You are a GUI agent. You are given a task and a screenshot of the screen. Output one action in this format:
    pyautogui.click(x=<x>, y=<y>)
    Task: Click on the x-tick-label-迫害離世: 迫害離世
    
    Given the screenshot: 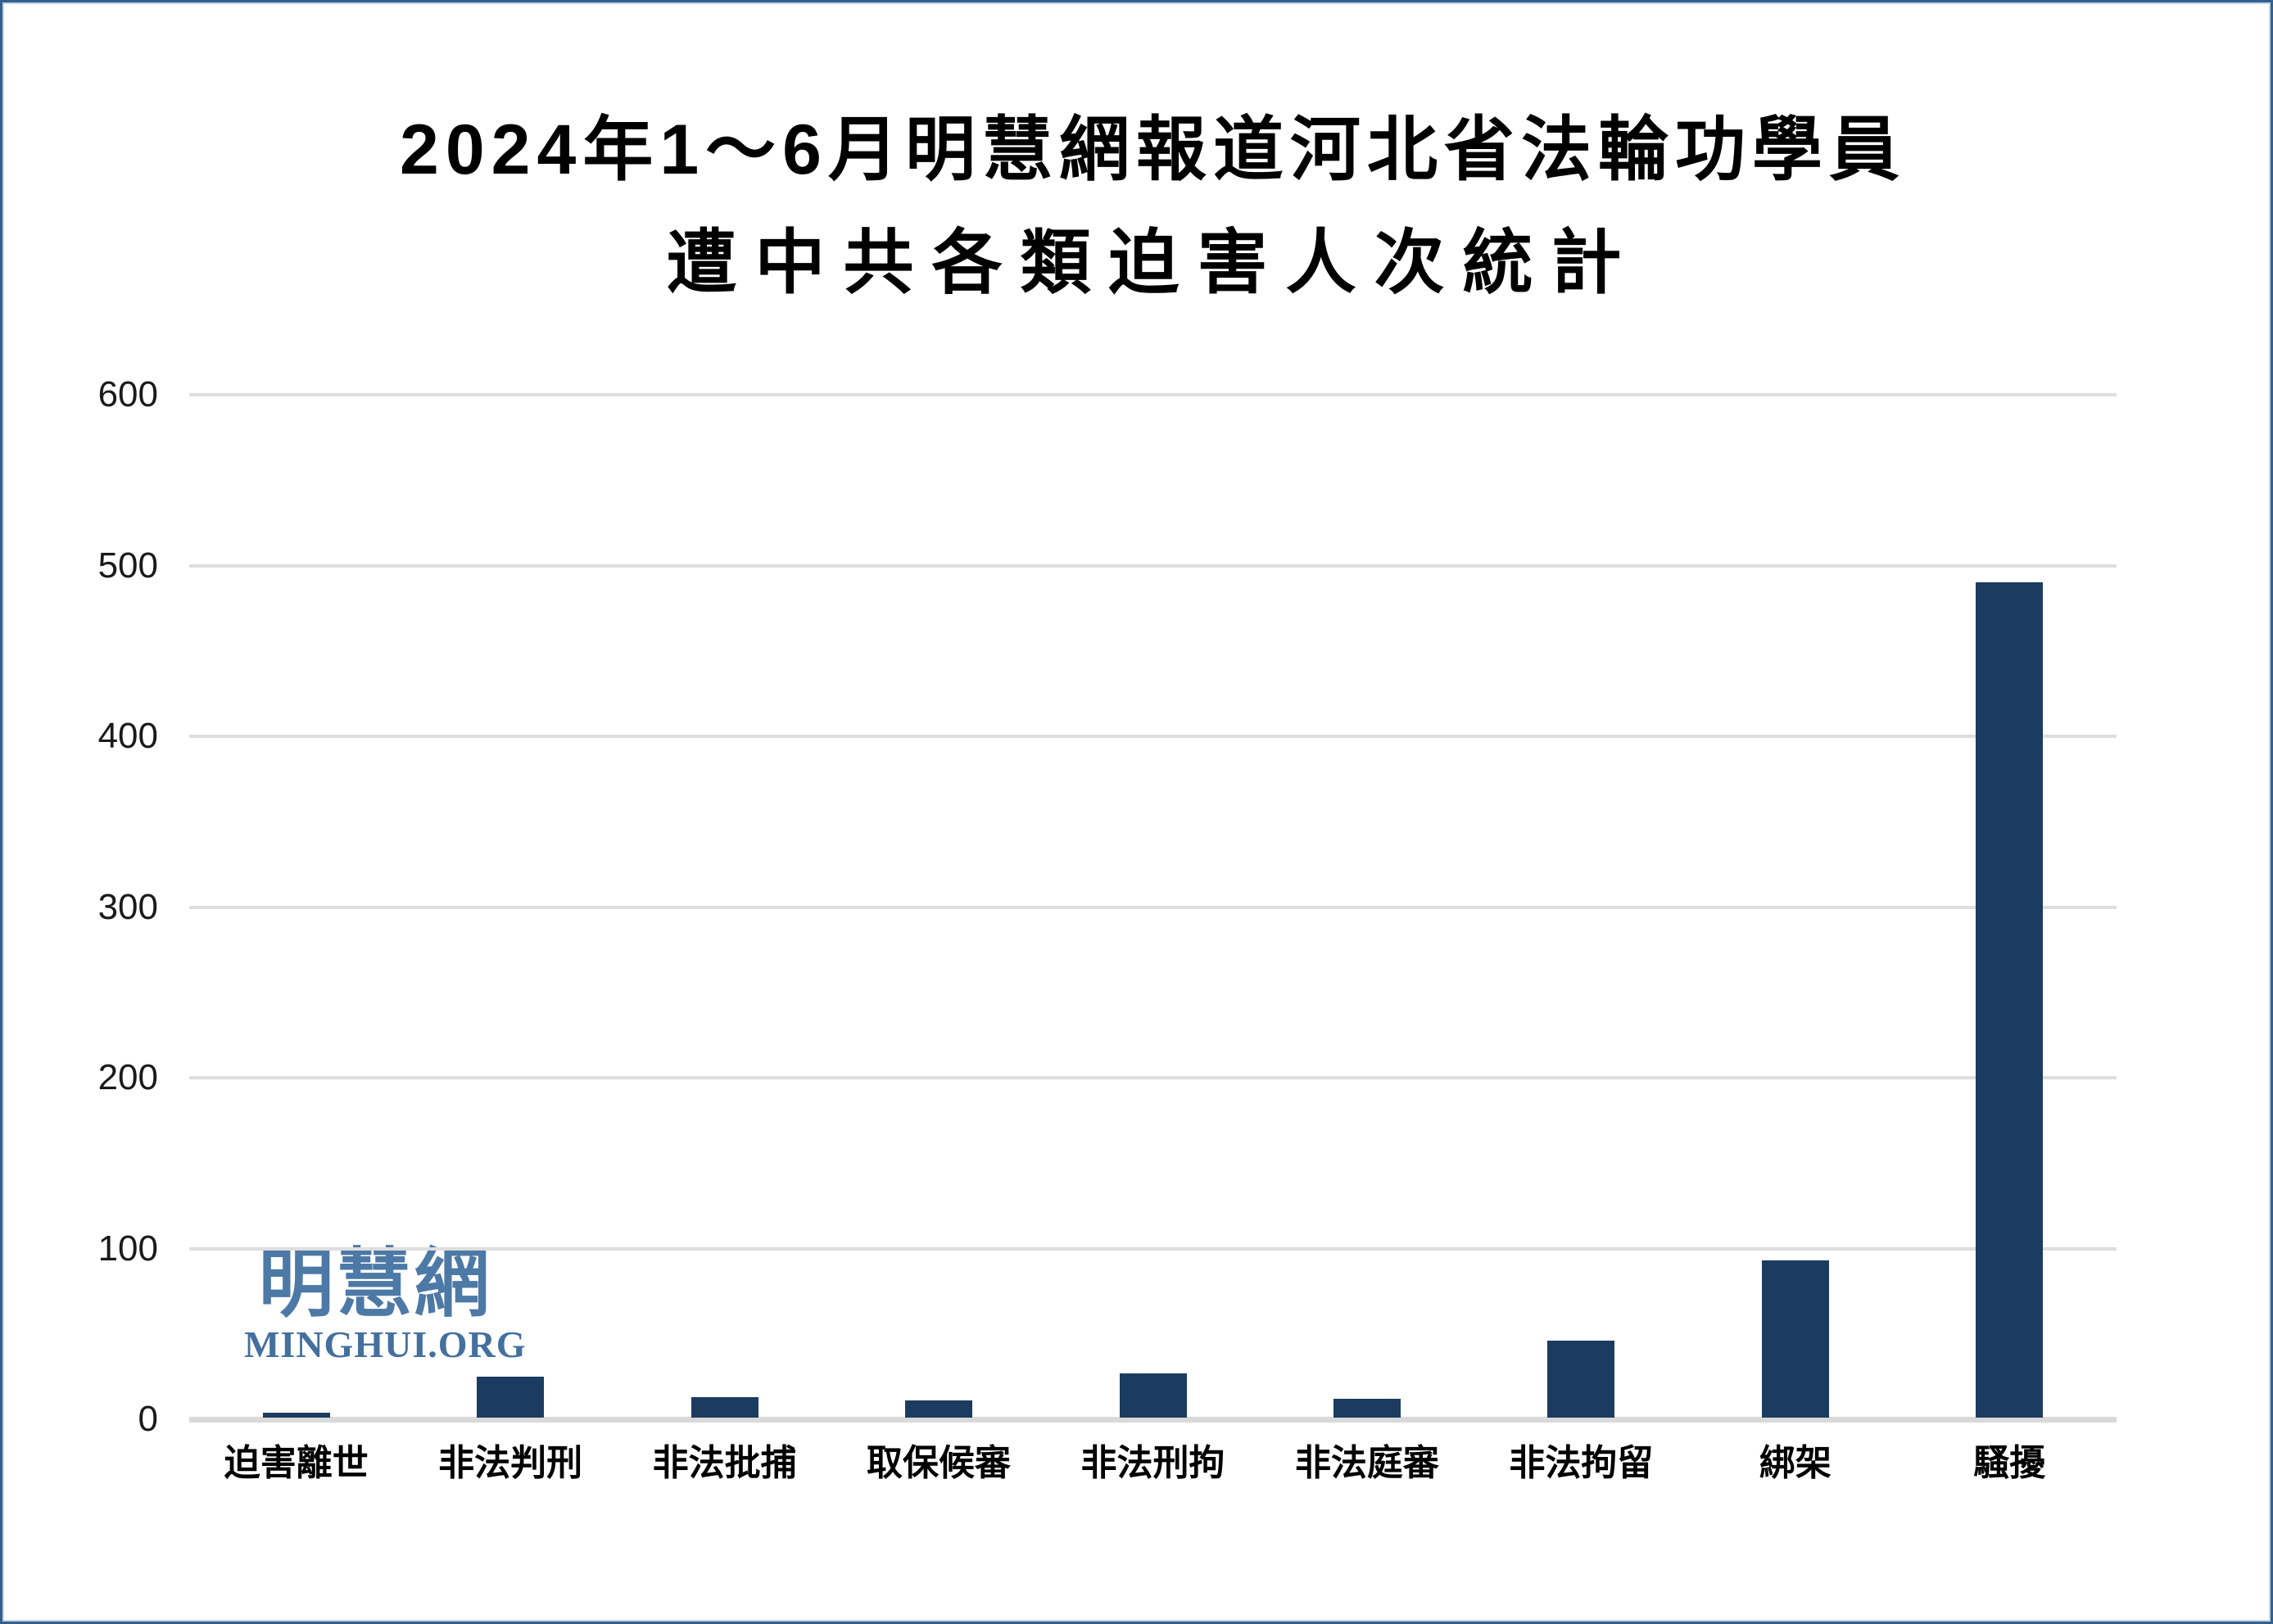 What is the action you would take?
    pyautogui.click(x=296, y=1463)
    